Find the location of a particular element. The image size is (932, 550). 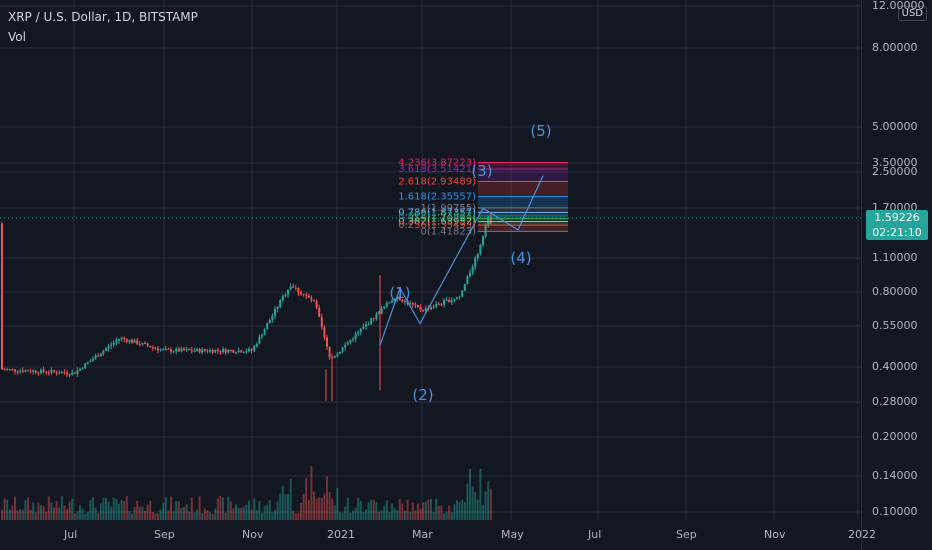

time-axis-tick: Jul is located at coordinates (71, 534).